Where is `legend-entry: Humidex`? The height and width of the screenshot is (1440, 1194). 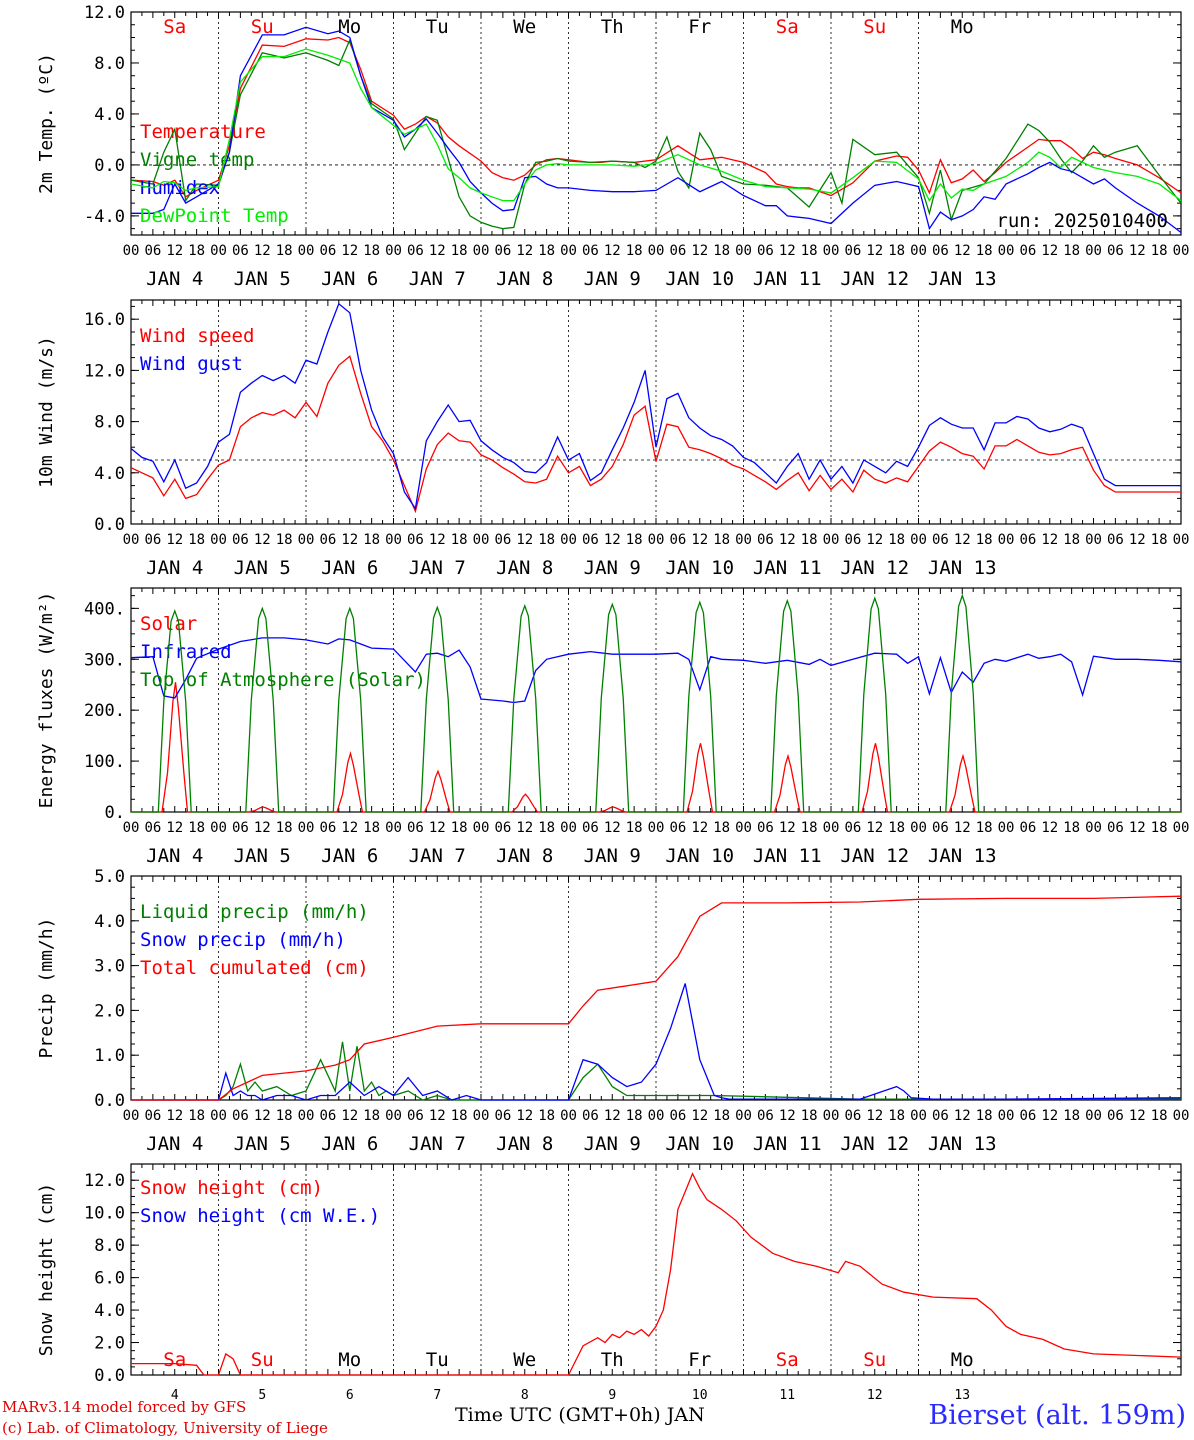 legend-entry: Humidex is located at coordinates (180, 188).